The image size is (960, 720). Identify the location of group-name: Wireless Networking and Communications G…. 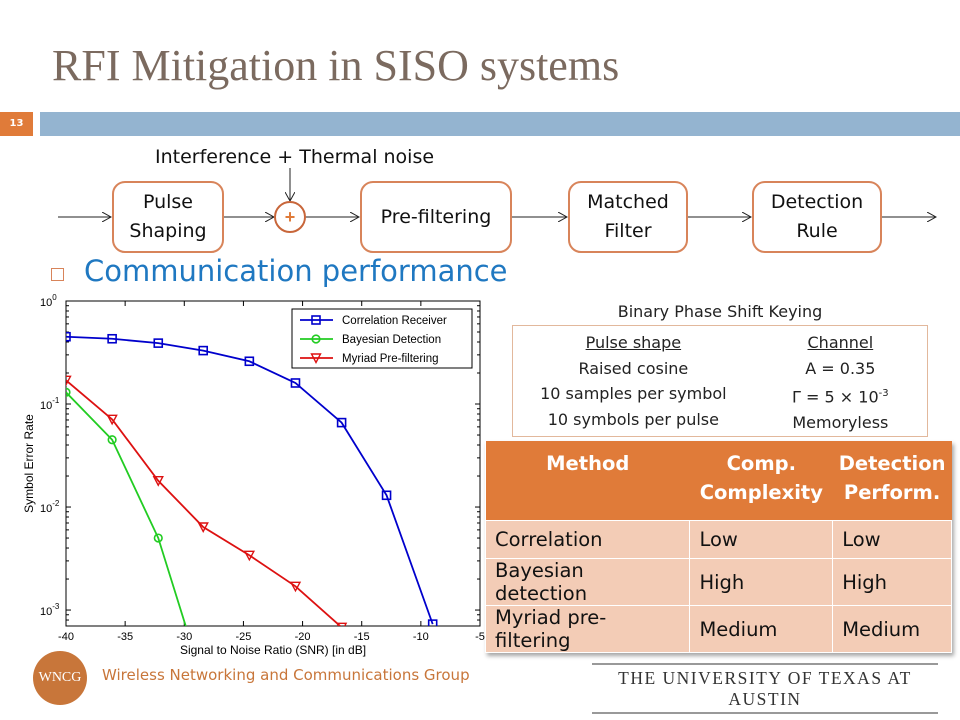
(286, 675).